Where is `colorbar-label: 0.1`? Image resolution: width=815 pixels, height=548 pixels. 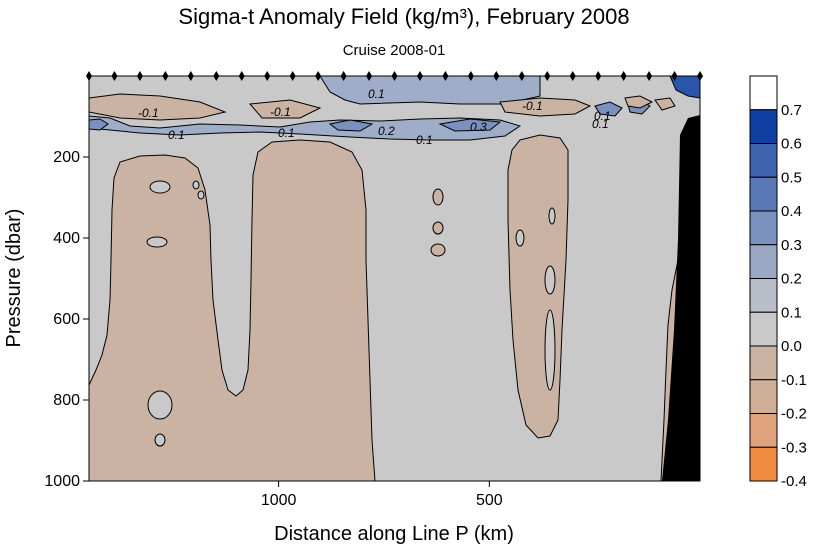 colorbar-label: 0.1 is located at coordinates (791, 312).